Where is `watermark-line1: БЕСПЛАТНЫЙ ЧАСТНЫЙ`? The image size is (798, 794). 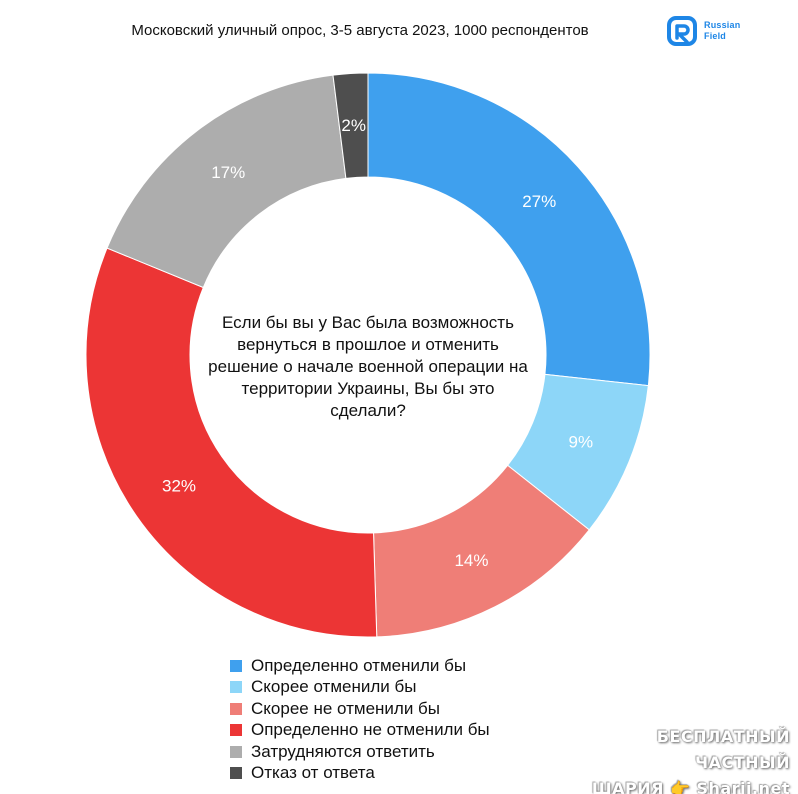 watermark-line1: БЕСПЛАТНЫЙ ЧАСТНЫЙ is located at coordinates (723, 749).